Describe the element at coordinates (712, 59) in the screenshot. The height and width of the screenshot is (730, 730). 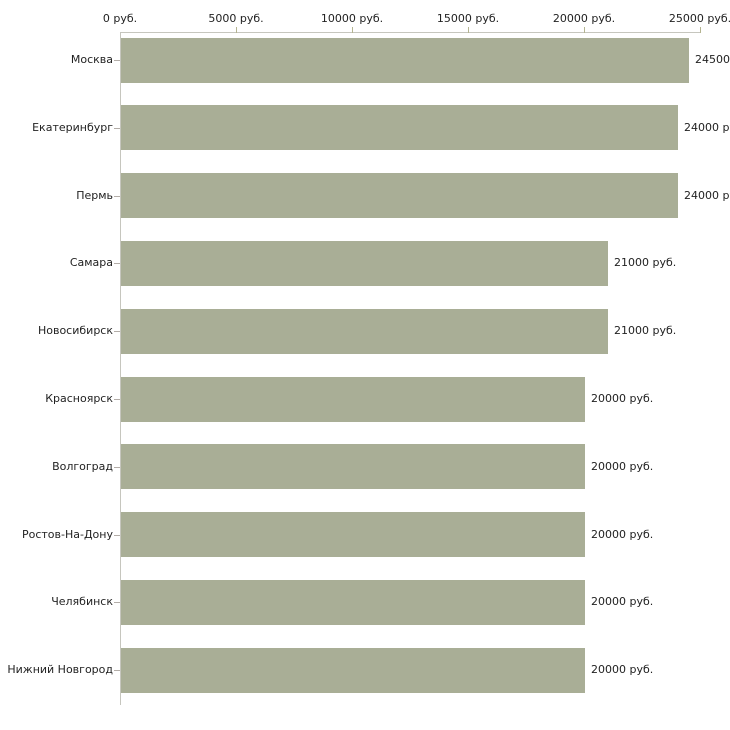
I see `value-label: 24500 руб.` at that location.